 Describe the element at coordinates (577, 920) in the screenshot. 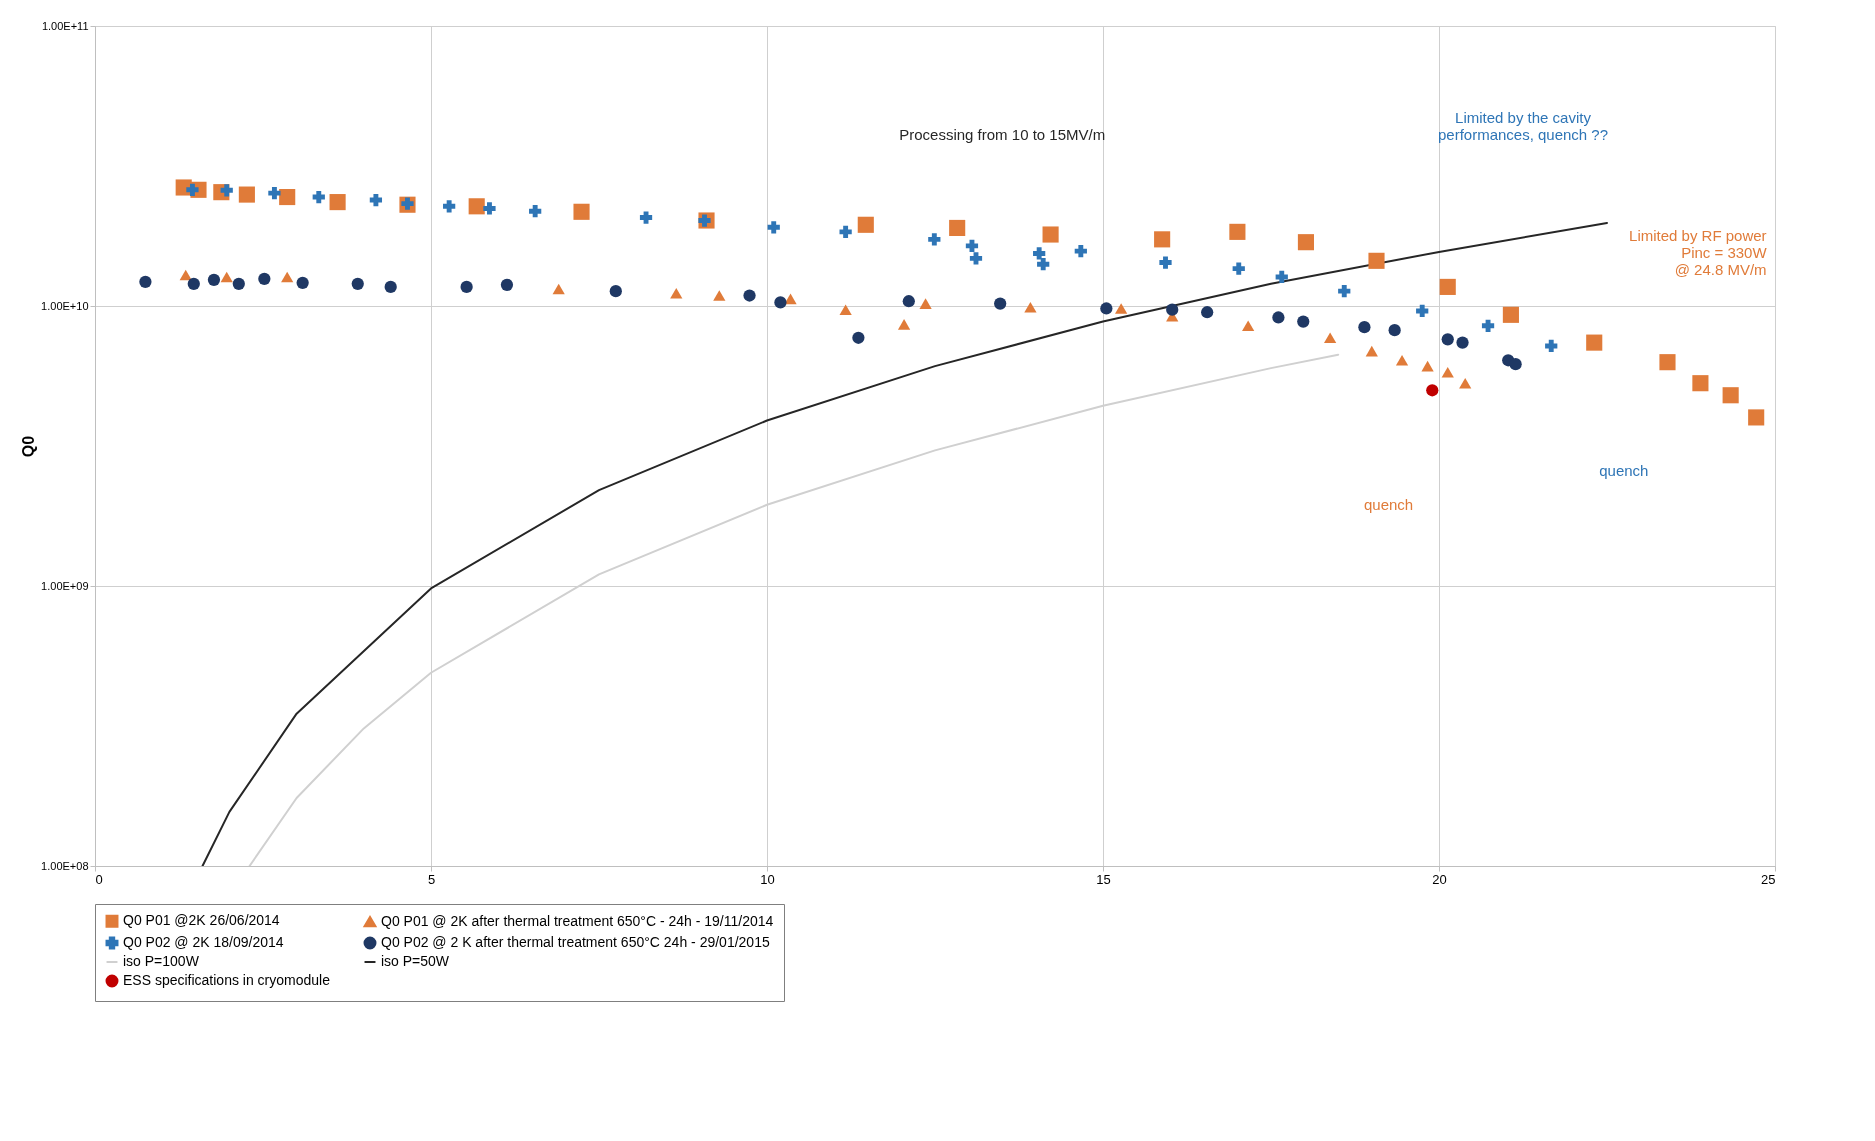

I see `legend-label: Q0 P01 @ 2K after thermal treatment 650°C - 24h - 19/11/2014` at that location.